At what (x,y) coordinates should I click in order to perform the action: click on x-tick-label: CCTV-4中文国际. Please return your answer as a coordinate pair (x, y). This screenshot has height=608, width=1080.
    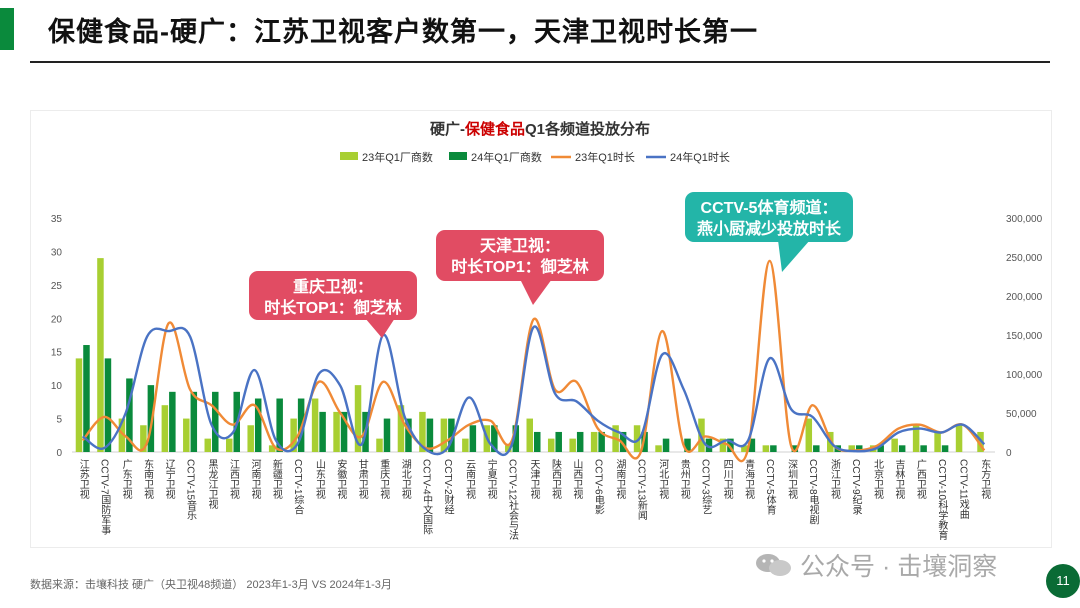
    Looking at the image, I should click on (427, 497).